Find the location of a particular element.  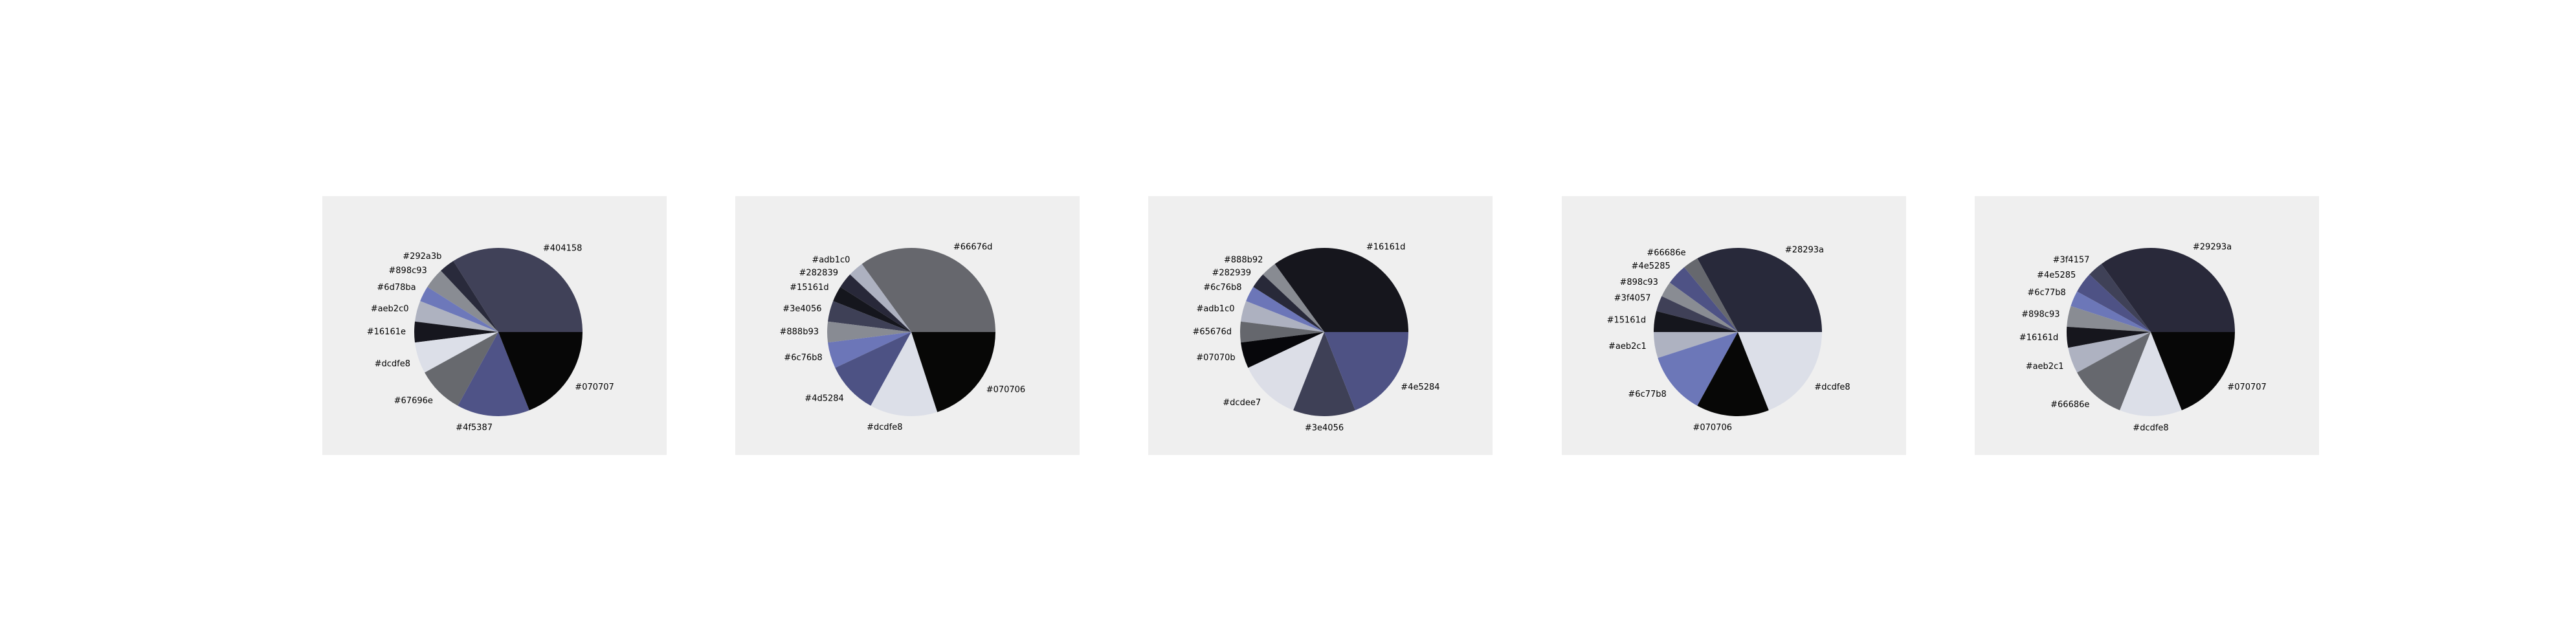

pie-slice-label: #4e5284 is located at coordinates (1420, 387).